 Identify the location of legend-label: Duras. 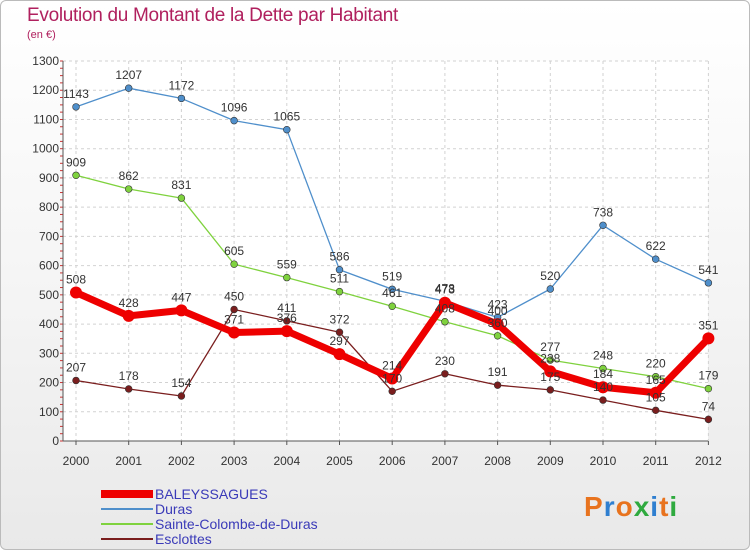
(174, 509).